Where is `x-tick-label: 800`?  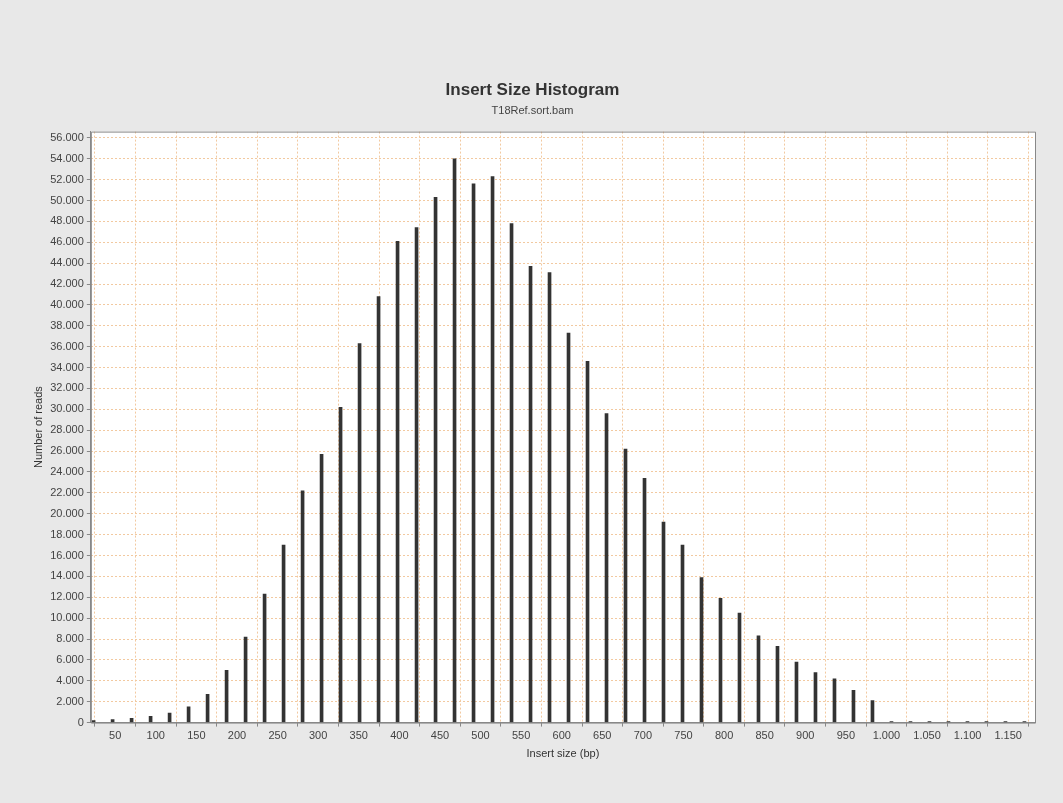 x-tick-label: 800 is located at coordinates (724, 735).